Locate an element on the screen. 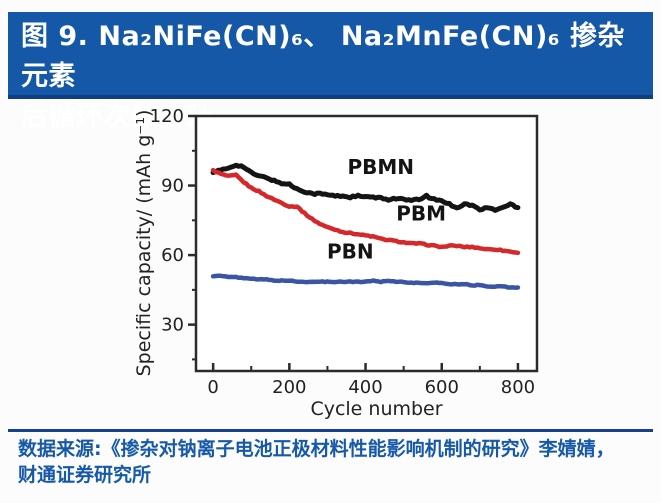  x-axis-title: Cycle number is located at coordinates (376, 409).